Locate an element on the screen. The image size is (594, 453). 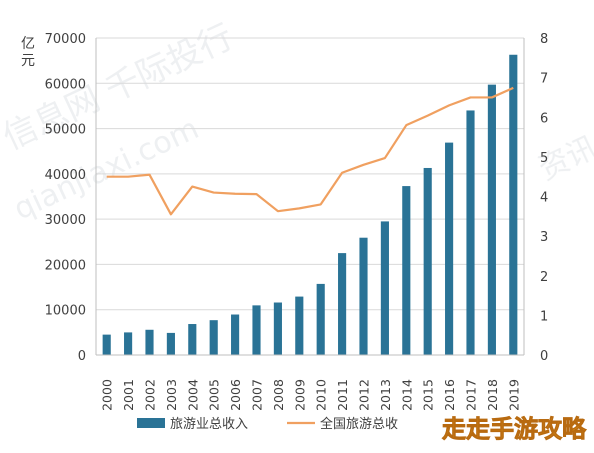
x-tick-label: 2015 is located at coordinates (428, 395).